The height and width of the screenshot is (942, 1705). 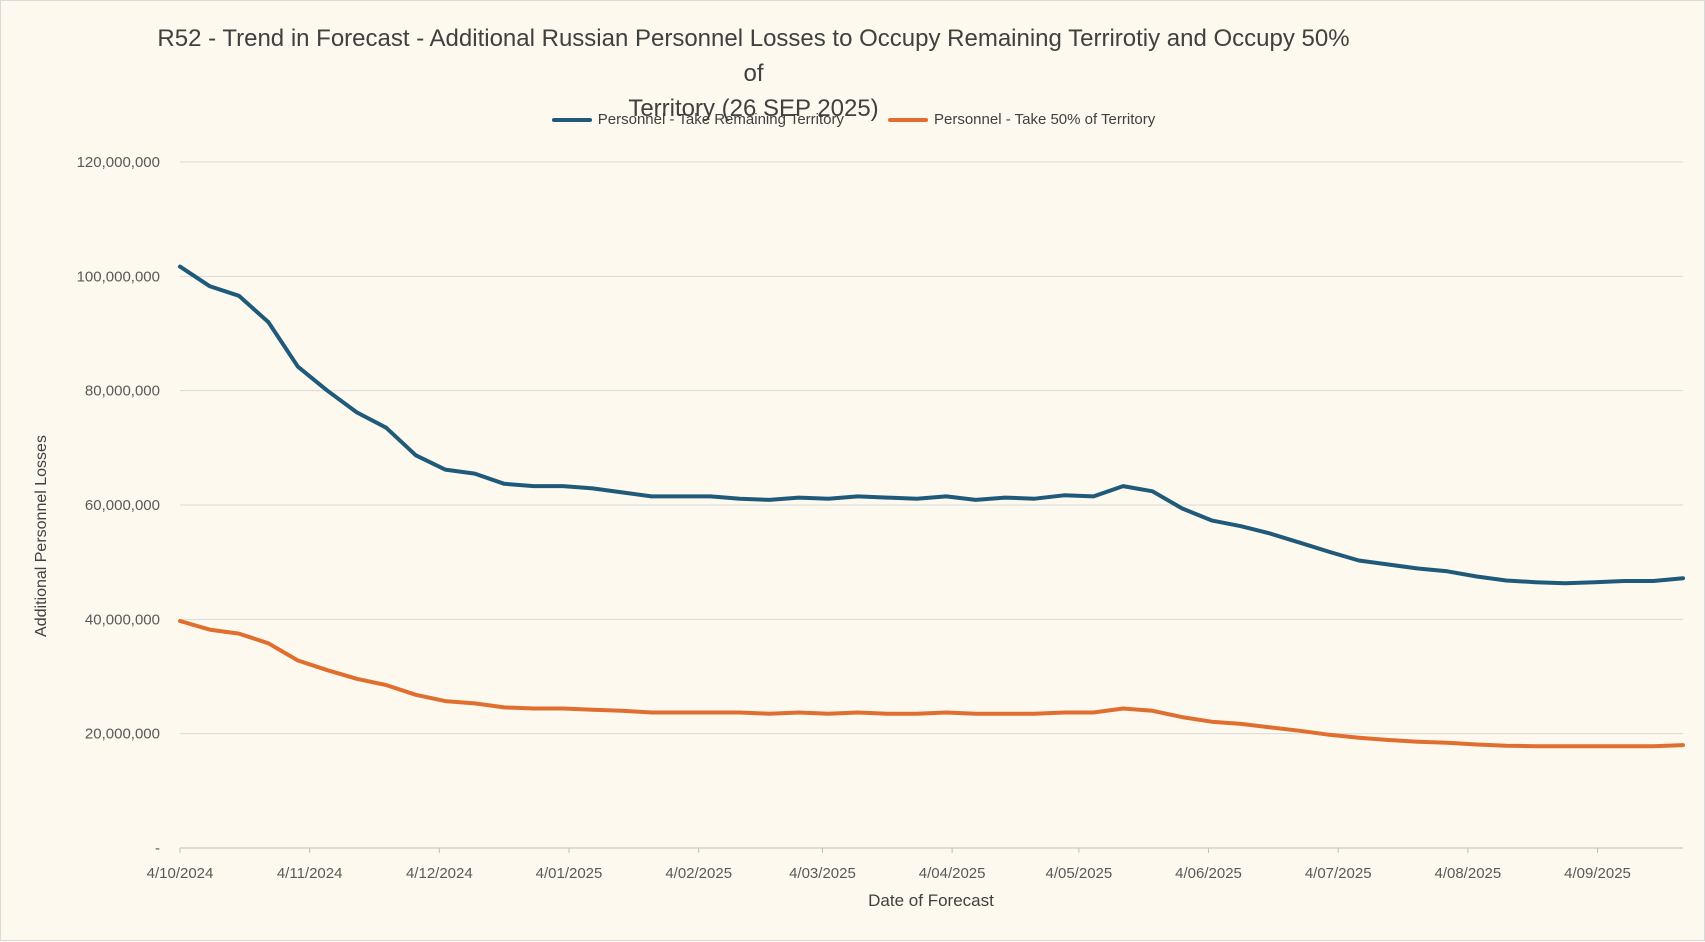 I want to click on x-tick-label: 4/06/2025, so click(x=1208, y=873).